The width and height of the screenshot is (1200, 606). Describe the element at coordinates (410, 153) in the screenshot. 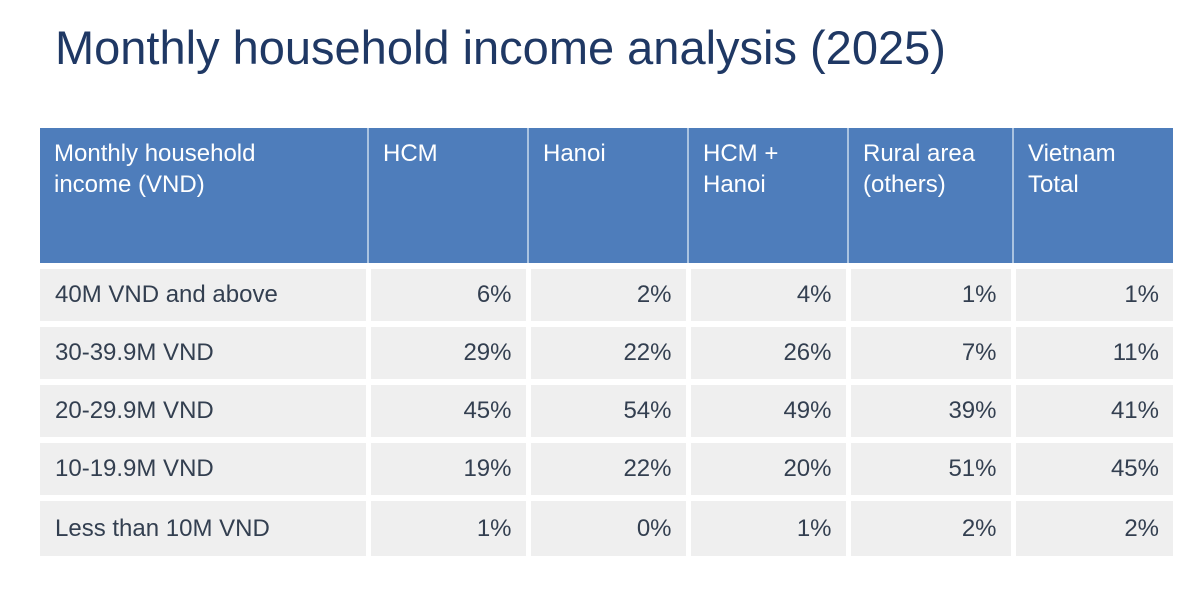

I see `column-header-label: HCM` at that location.